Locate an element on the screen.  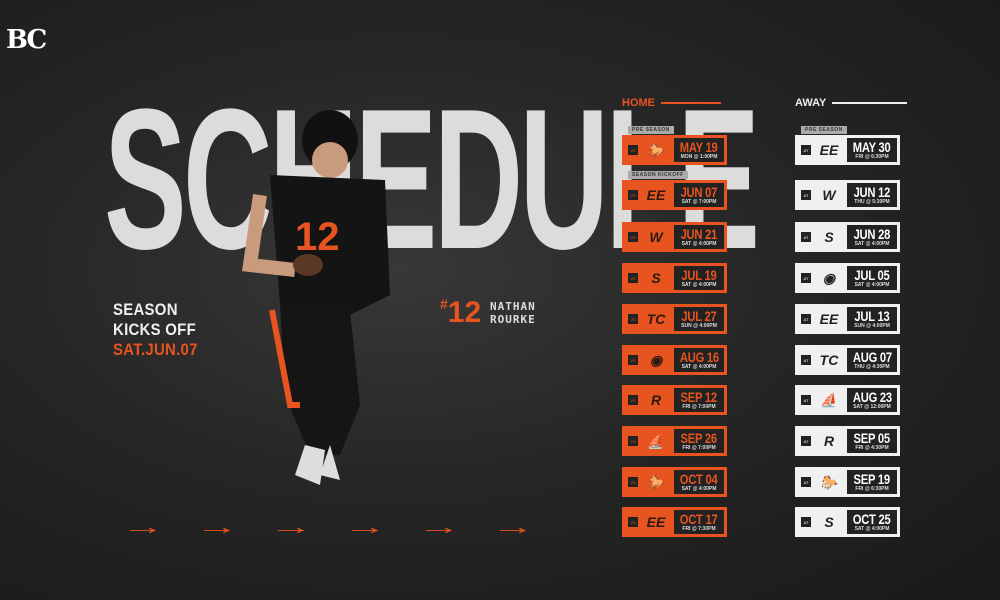
home-game-card: VS W JUN 21 SAT @ 4:00PM is located at coordinates (674, 237).